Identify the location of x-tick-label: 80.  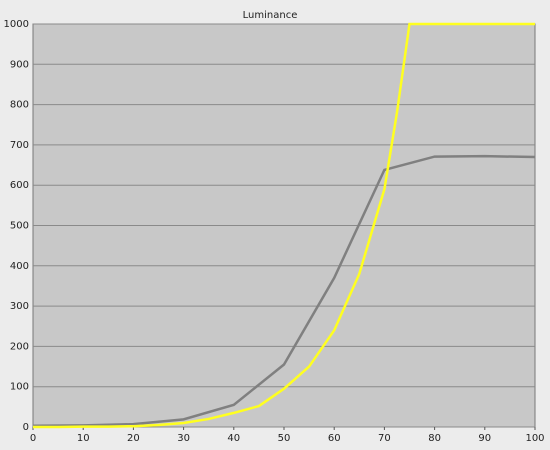
(434, 438).